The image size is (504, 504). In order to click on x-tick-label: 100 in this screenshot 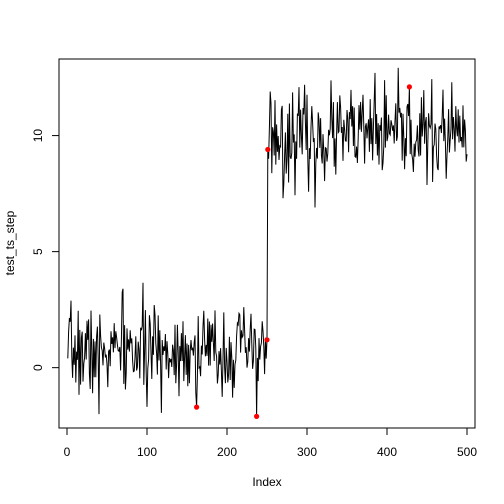, I will do `click(147, 452)`.